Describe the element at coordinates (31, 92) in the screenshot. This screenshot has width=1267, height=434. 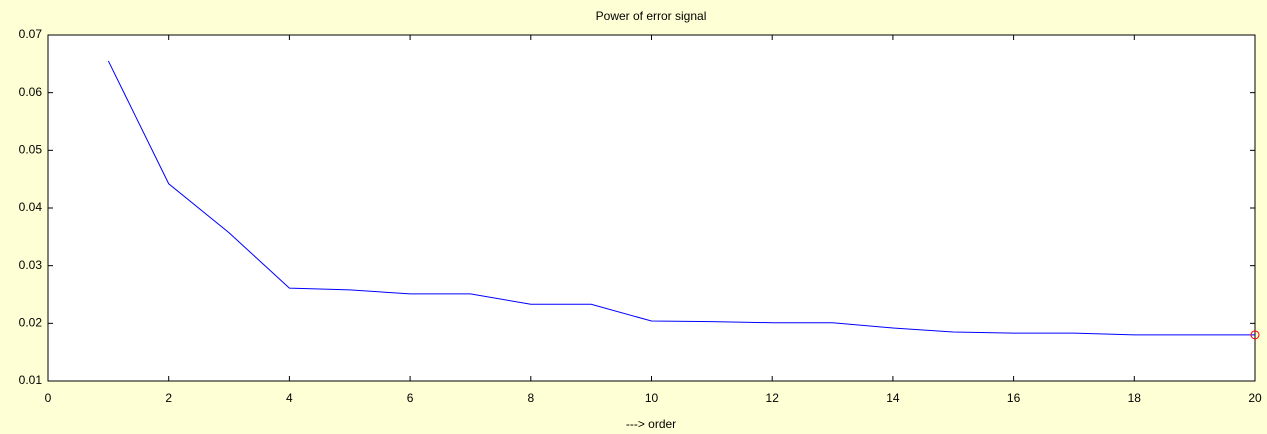
I see `y-tick-label: 0.06` at that location.